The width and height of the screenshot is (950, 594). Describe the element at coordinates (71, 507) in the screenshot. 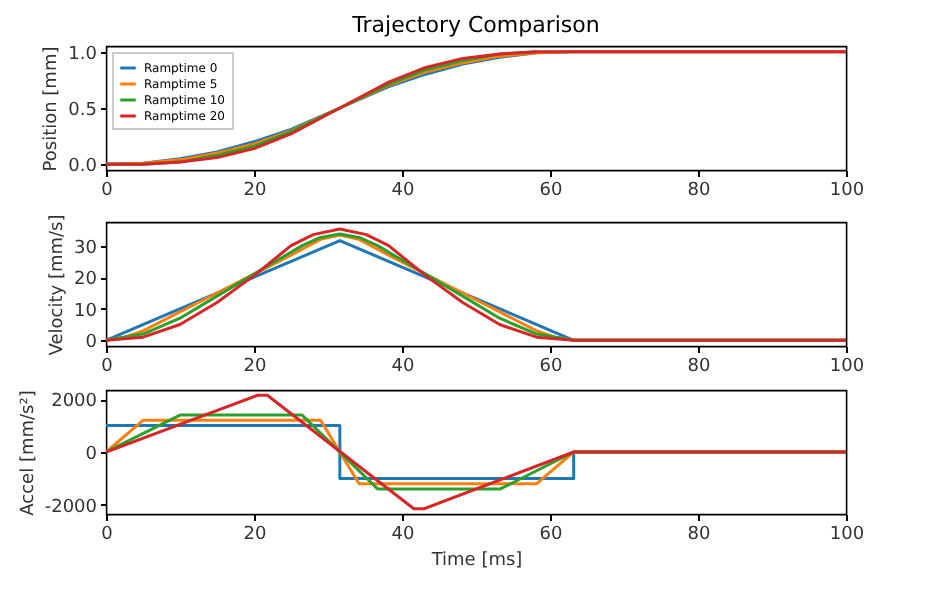

I see `y-tick-label: -2000` at that location.